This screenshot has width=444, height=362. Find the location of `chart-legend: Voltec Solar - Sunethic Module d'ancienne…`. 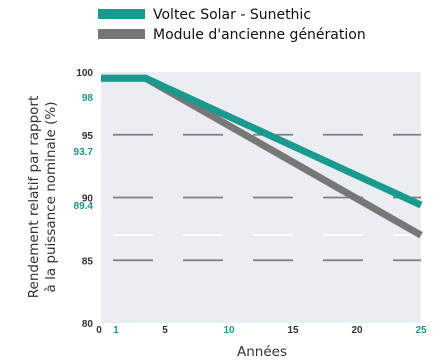

chart-legend: Voltec Solar - Sunethic Module d'ancienne… is located at coordinates (232, 25).